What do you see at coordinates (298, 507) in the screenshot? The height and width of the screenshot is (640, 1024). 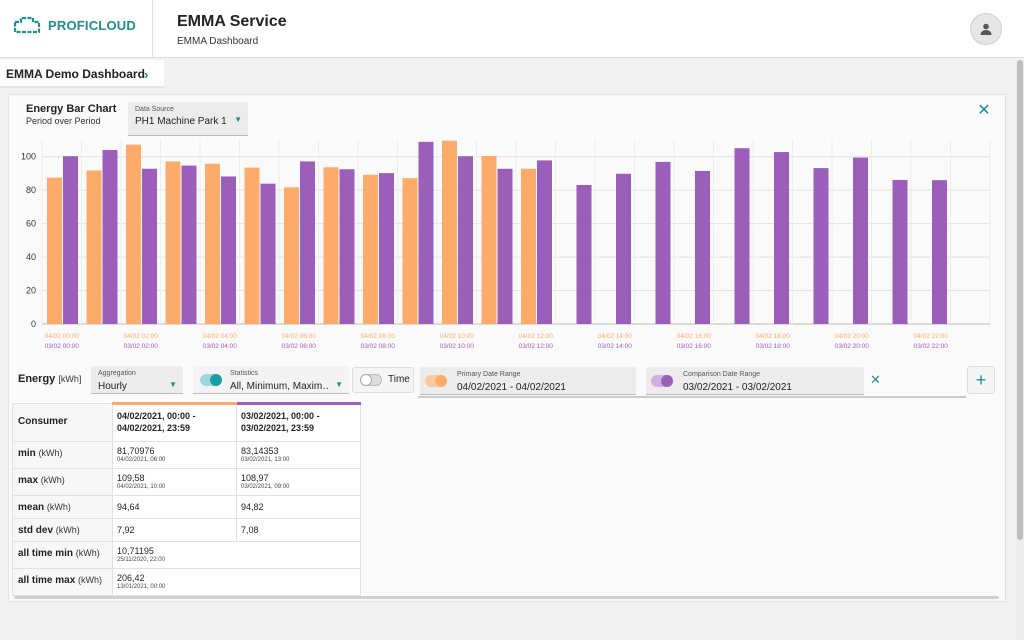 I see `table-cell: 94,82` at bounding box center [298, 507].